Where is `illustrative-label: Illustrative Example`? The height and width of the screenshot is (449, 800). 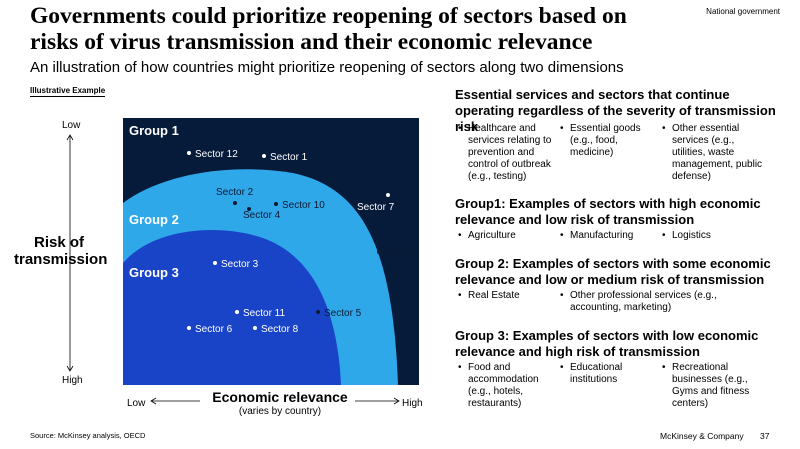
illustrative-label: Illustrative Example is located at coordinates (68, 91).